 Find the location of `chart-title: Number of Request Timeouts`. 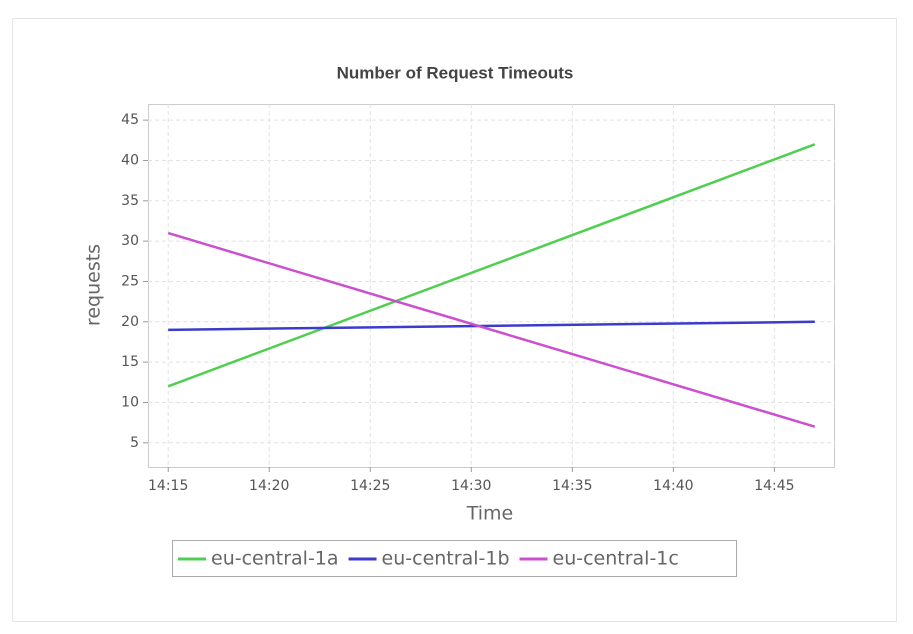

chart-title: Number of Request Timeouts is located at coordinates (455, 72).